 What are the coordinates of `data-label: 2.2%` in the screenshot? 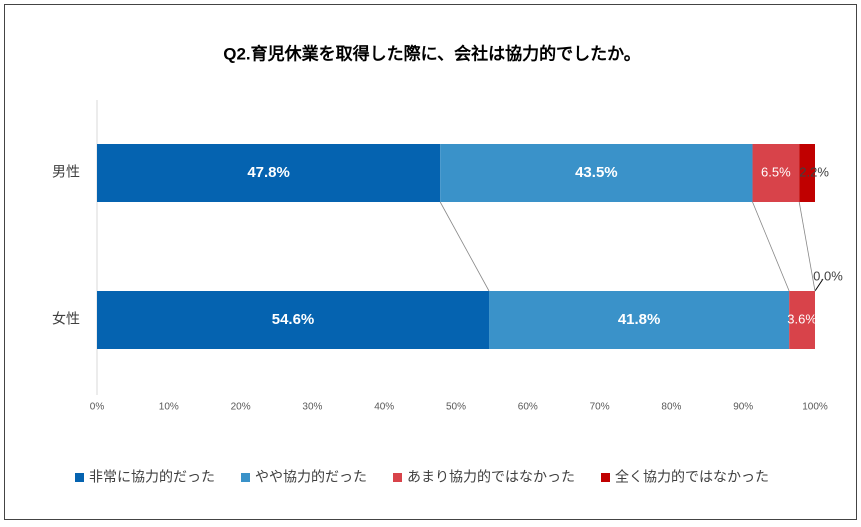 It's located at (814, 171).